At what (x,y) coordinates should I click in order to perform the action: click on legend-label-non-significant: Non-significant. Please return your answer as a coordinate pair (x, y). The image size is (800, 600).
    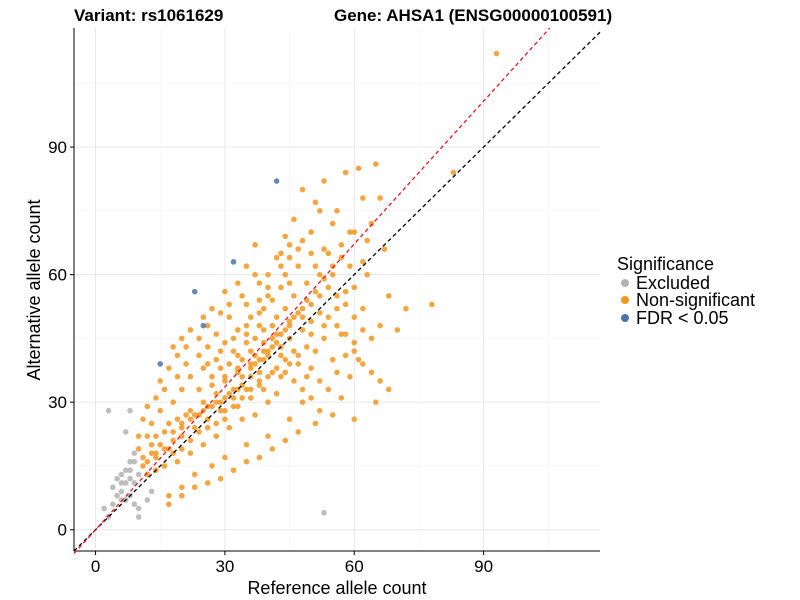
    Looking at the image, I should click on (695, 300).